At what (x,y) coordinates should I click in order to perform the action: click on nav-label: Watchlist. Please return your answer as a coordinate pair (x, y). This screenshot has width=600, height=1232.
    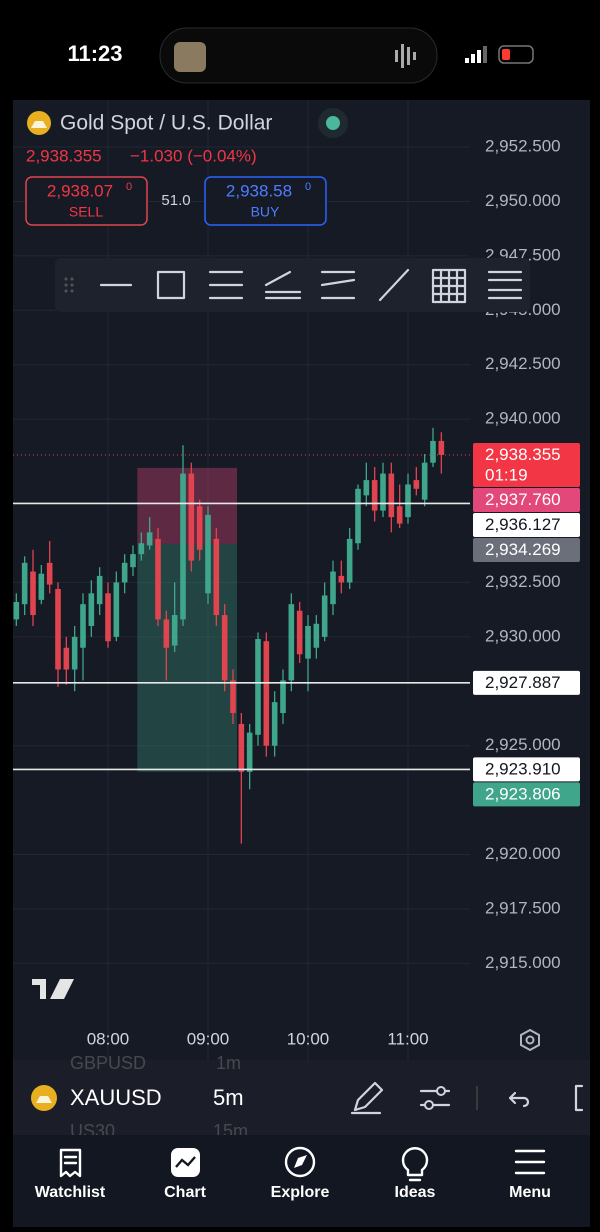
    Looking at the image, I should click on (70, 1192).